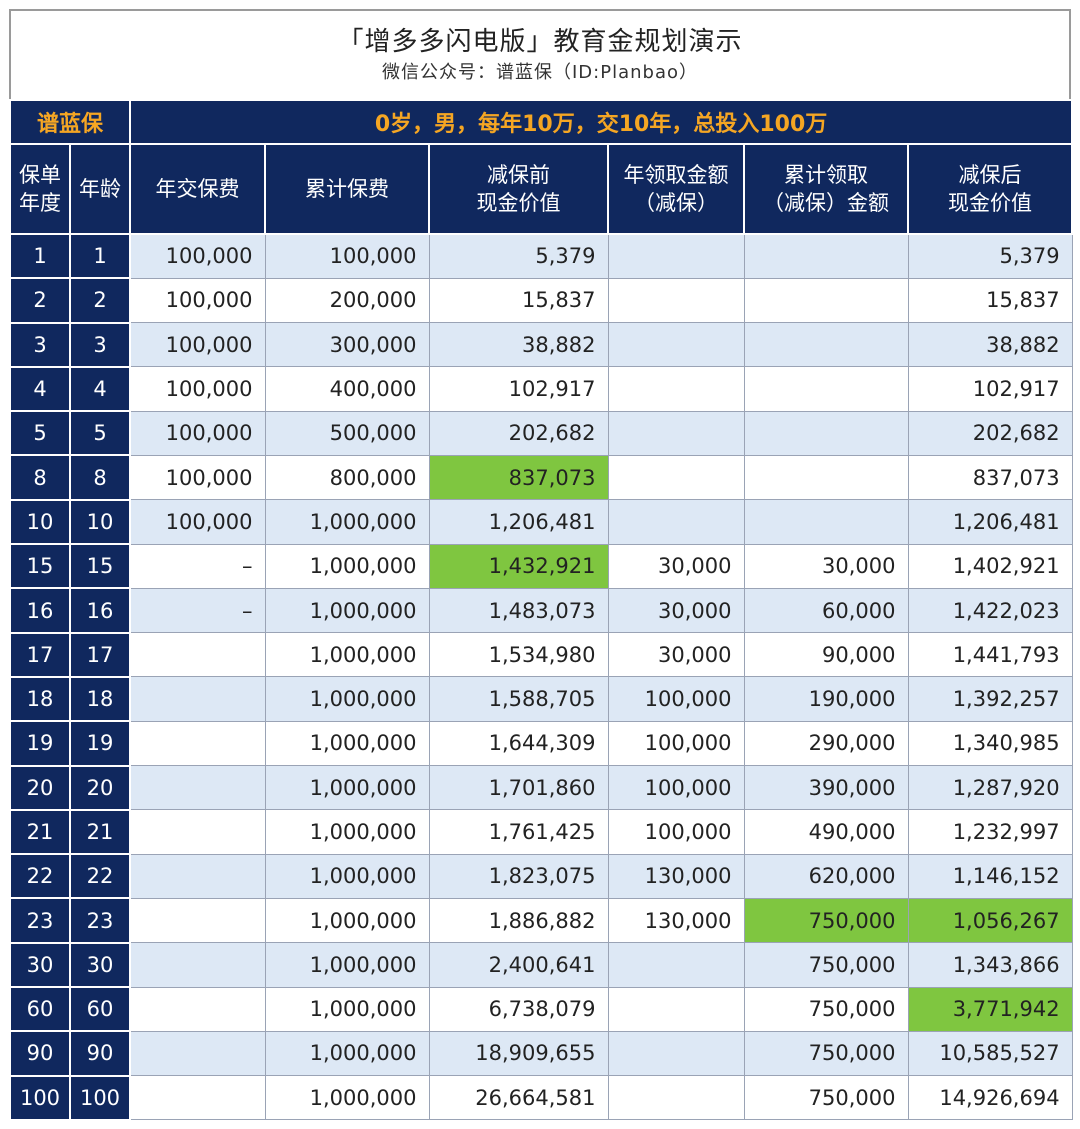 The width and height of the screenshot is (1080, 1129). Describe the element at coordinates (826, 566) in the screenshot. I see `cell-cumulative-withdrawal: 30,000` at that location.